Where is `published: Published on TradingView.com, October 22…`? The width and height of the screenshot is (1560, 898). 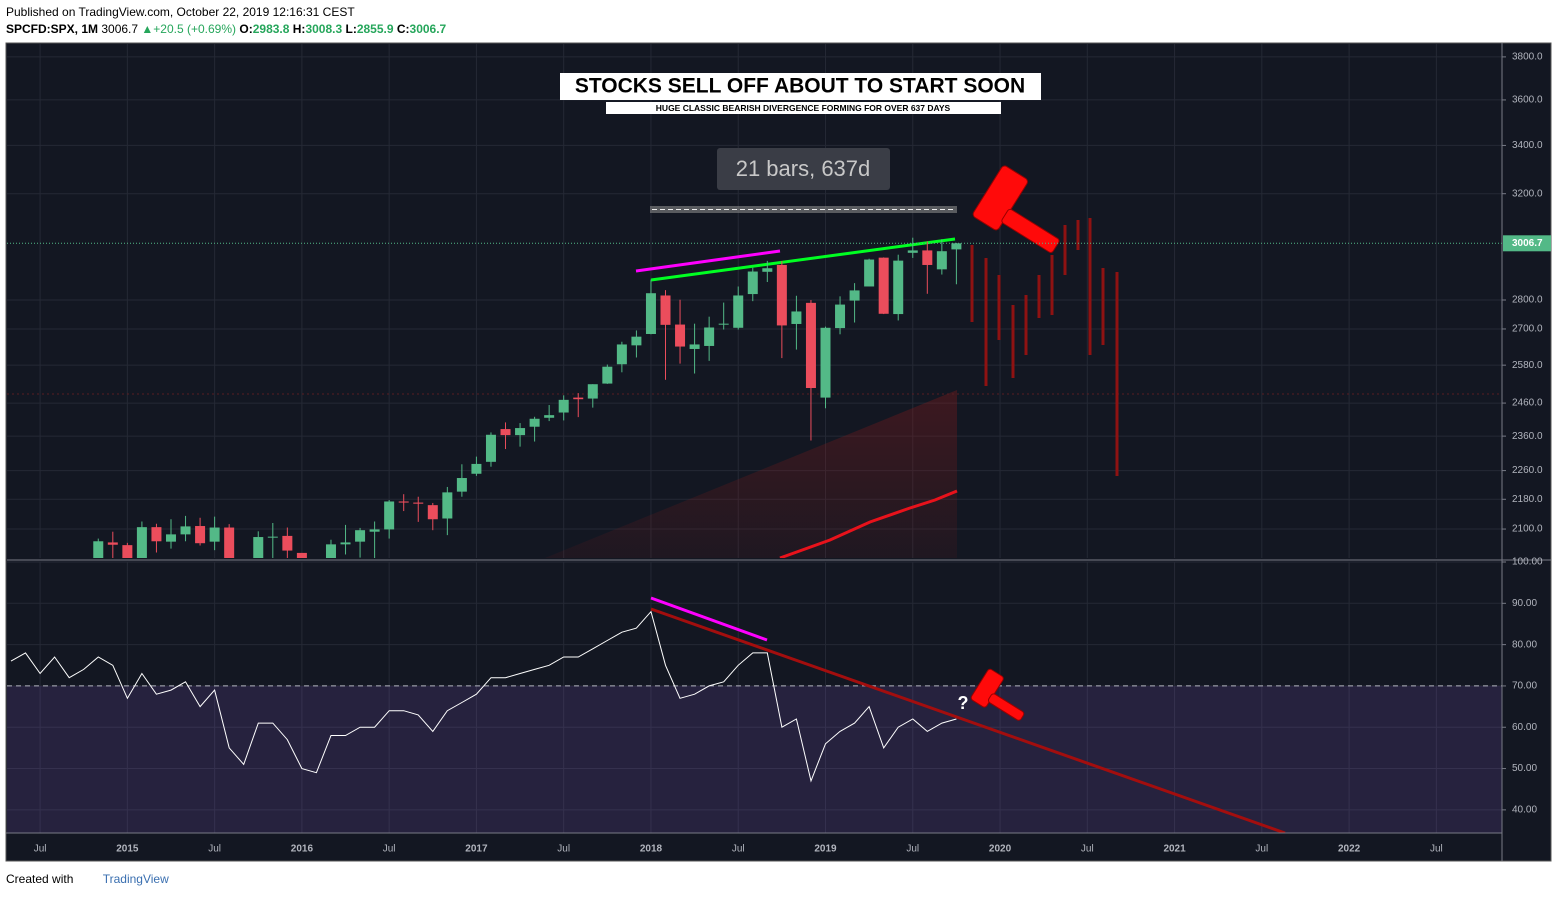 published: Published on TradingView.com, October 22… is located at coordinates (180, 12).